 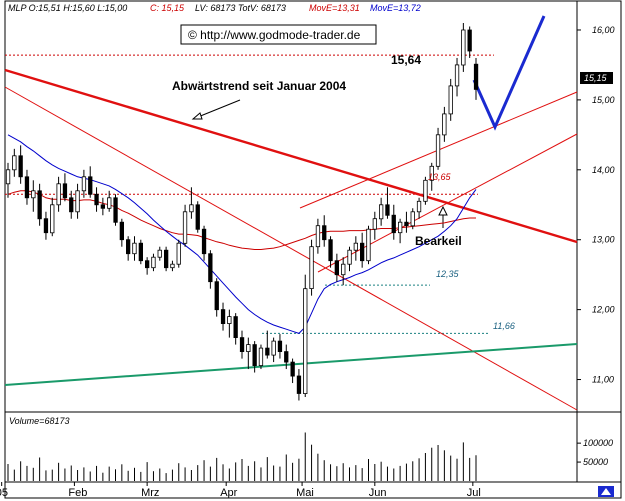 I want to click on url-box, so click(x=278, y=34).